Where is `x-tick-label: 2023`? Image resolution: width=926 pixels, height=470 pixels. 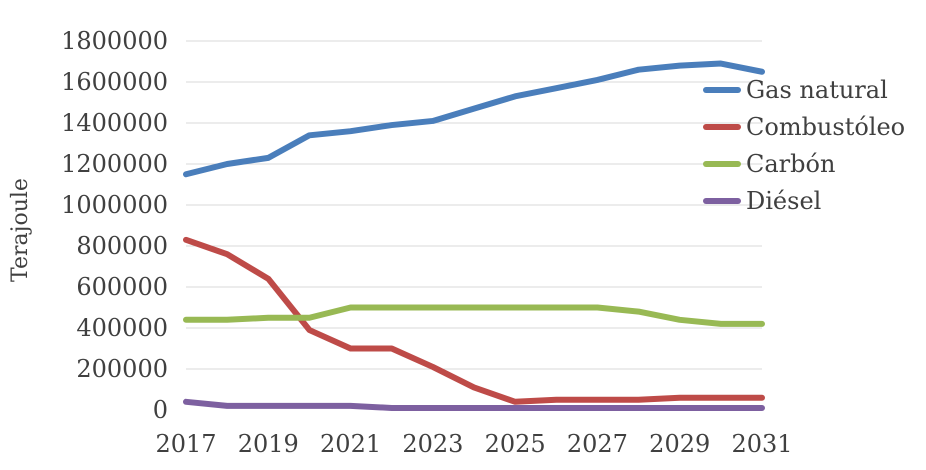
x-tick-label: 2023 is located at coordinates (432, 444).